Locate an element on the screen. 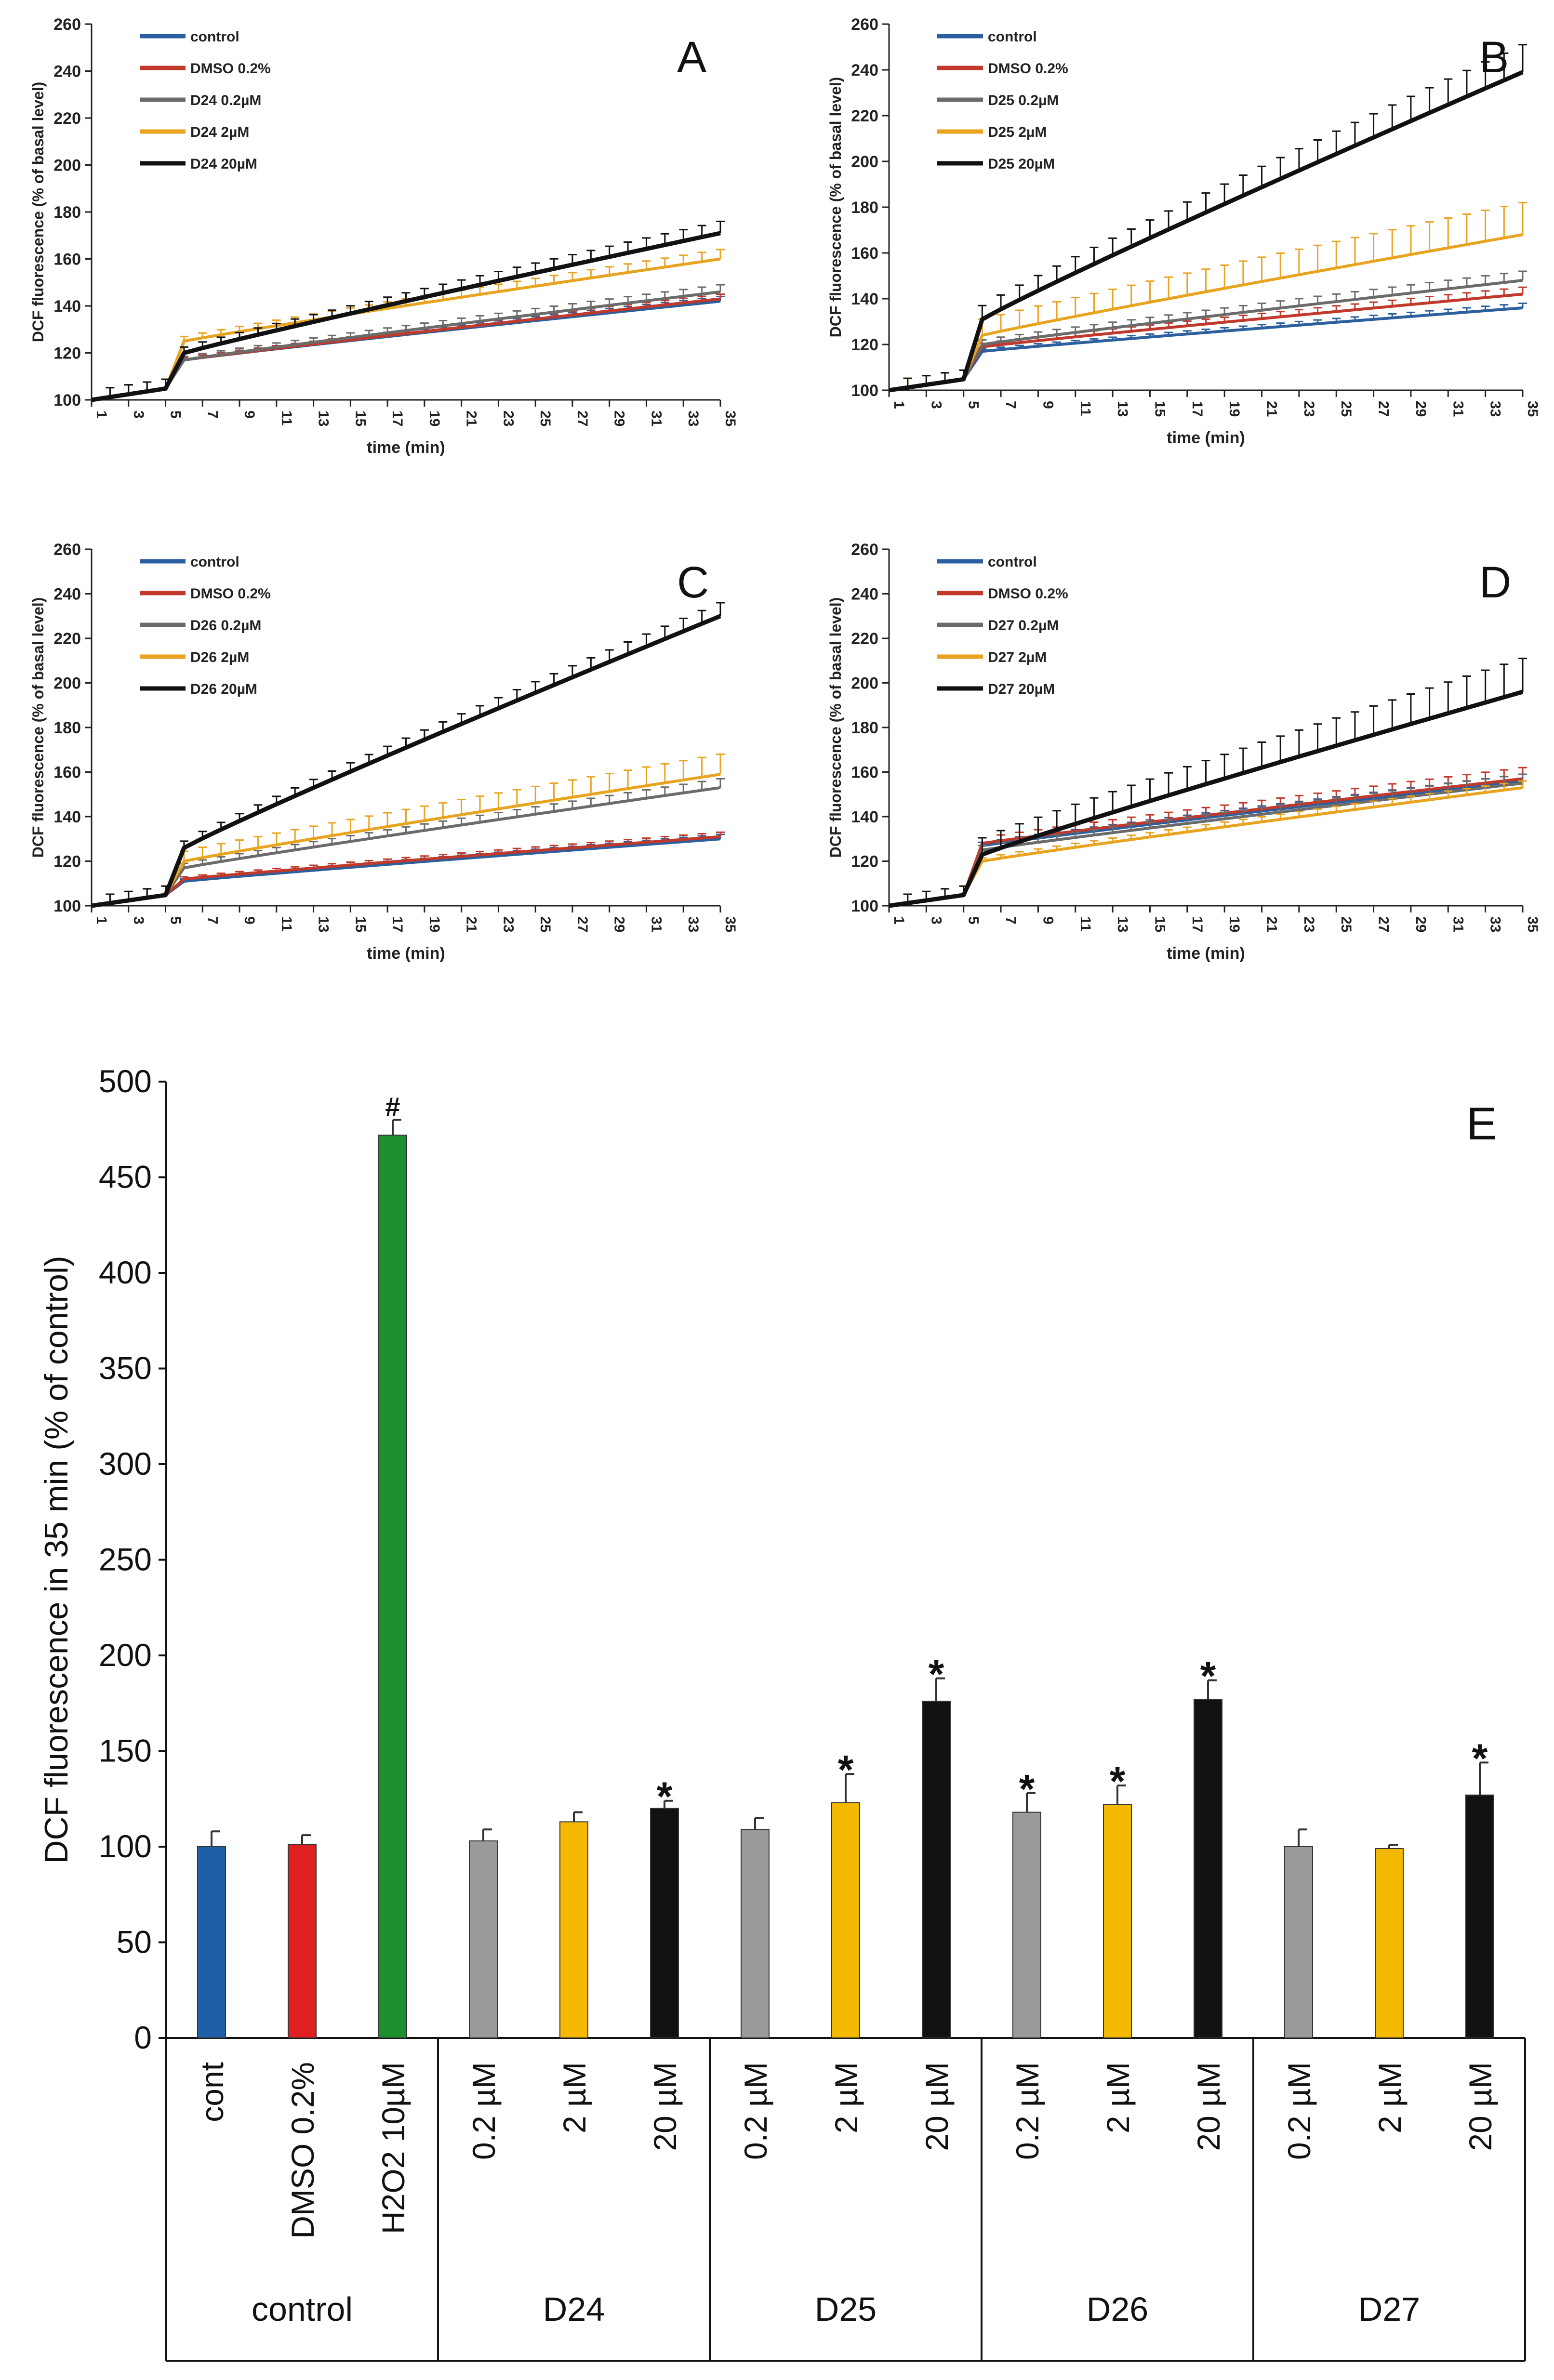 This screenshot has width=1554, height=2380. x-tick-label: 11 is located at coordinates (1085, 408).